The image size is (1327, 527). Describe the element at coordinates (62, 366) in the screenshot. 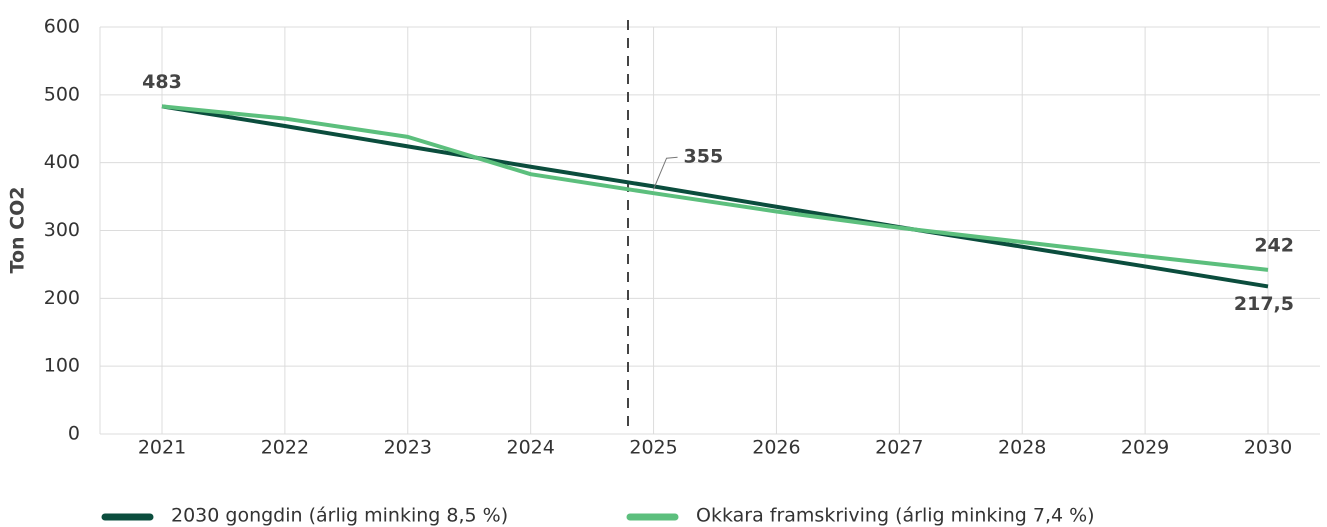

I see `y-tick-label: 100` at that location.